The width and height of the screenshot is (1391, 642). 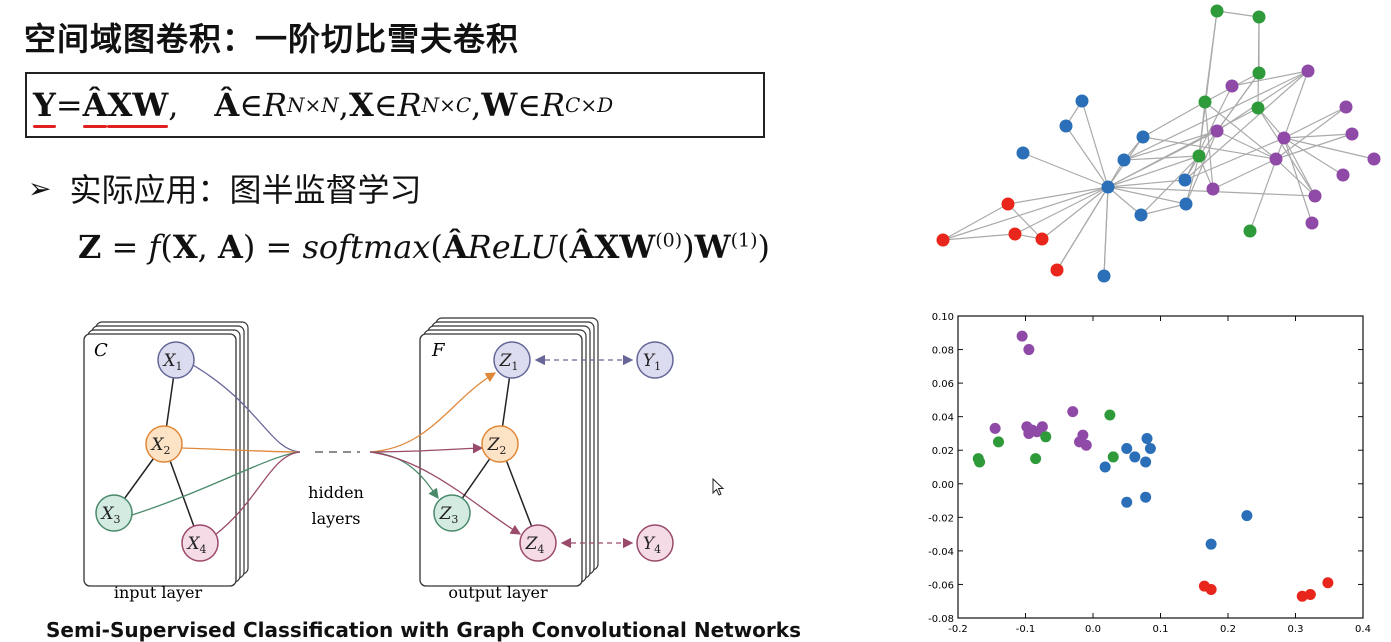 What do you see at coordinates (538, 543) in the screenshot?
I see `node-z4` at bounding box center [538, 543].